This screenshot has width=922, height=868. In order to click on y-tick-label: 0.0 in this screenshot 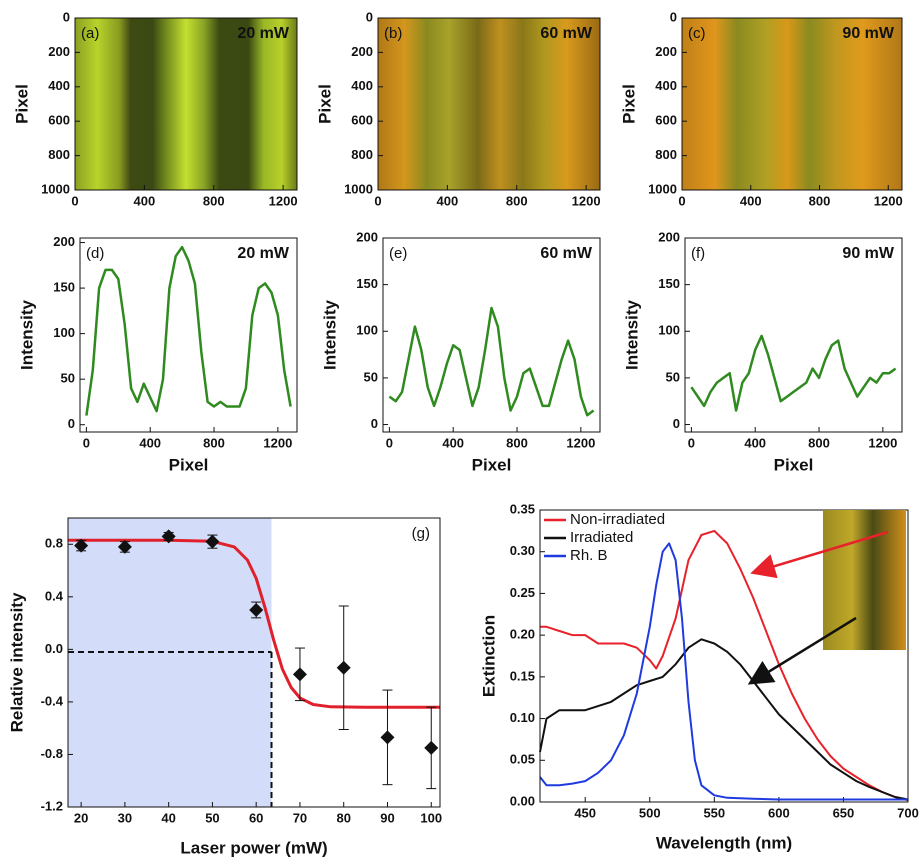, I will do `click(54, 648)`.